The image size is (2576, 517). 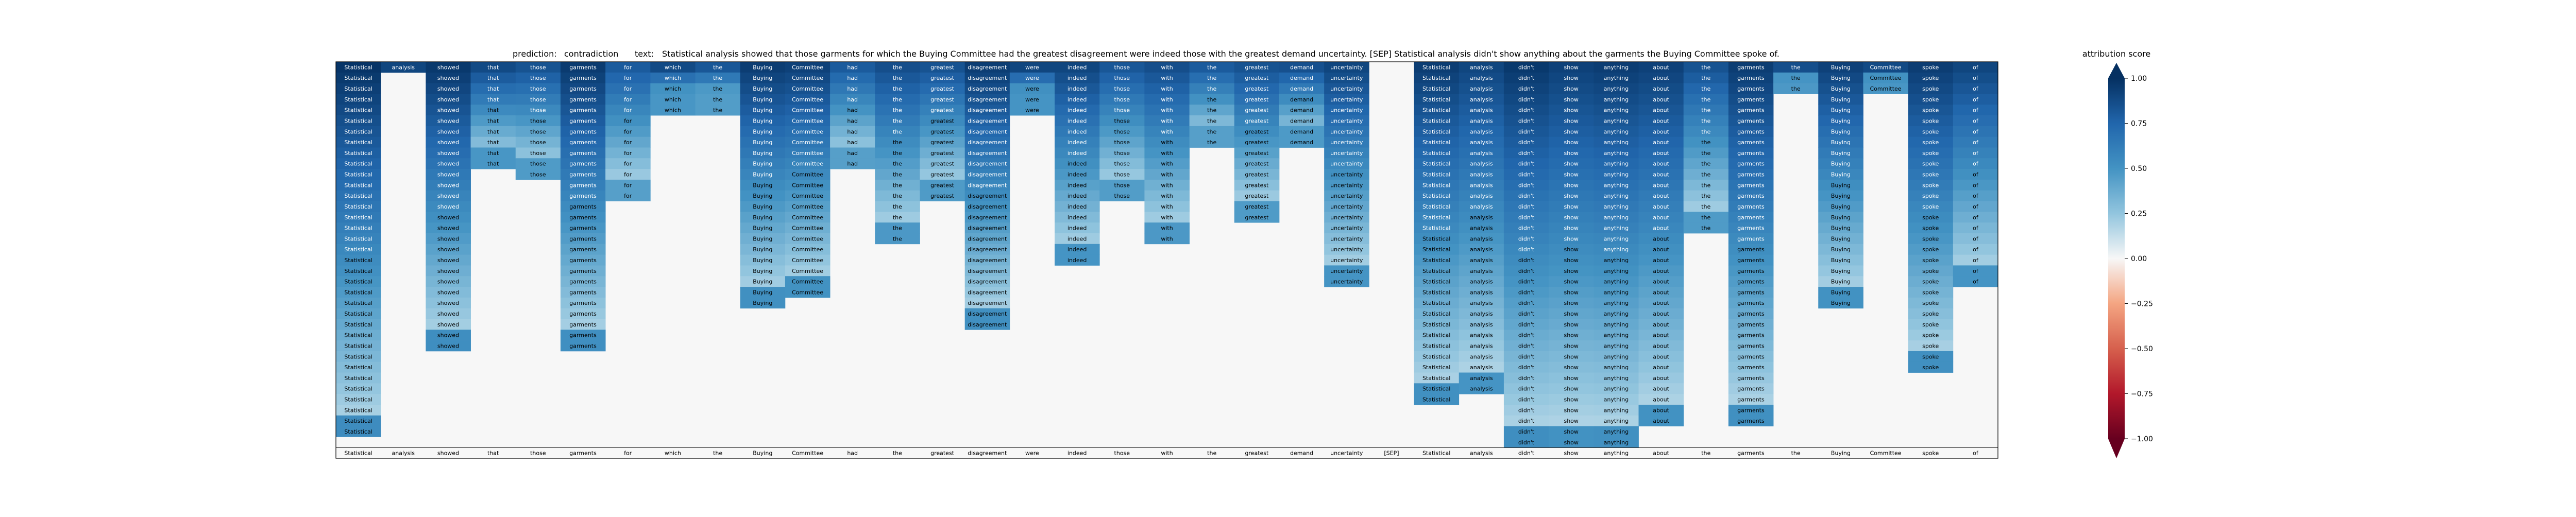 I want to click on heatmap-cell-label: demand, so click(x=1301, y=67).